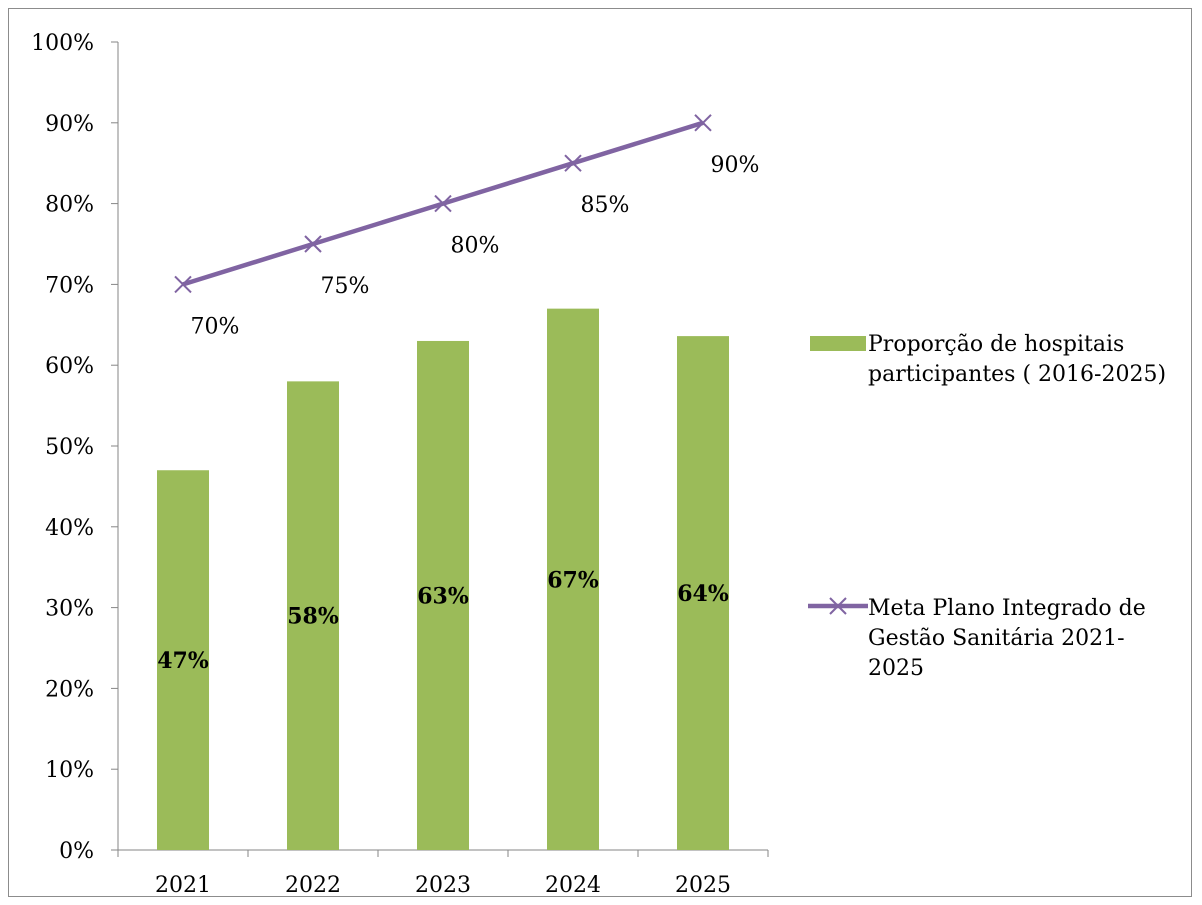 This screenshot has height=905, width=1202. I want to click on x-tick-label: 2021, so click(183, 885).